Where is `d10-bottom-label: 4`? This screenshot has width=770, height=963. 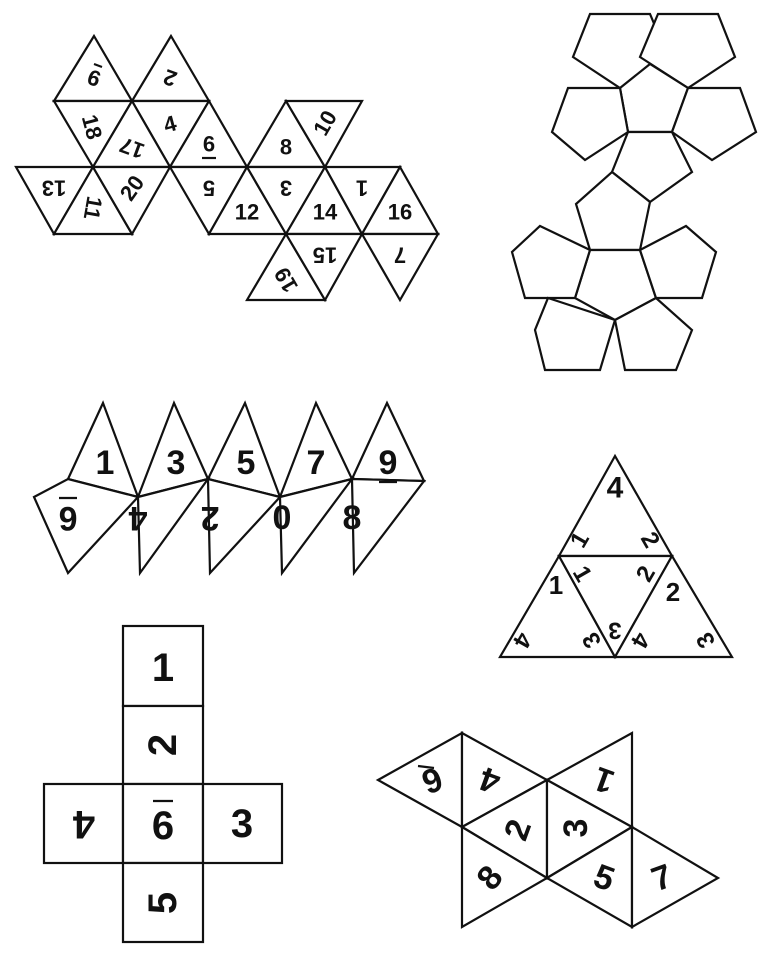
d10-bottom-label: 4 is located at coordinates (137, 518).